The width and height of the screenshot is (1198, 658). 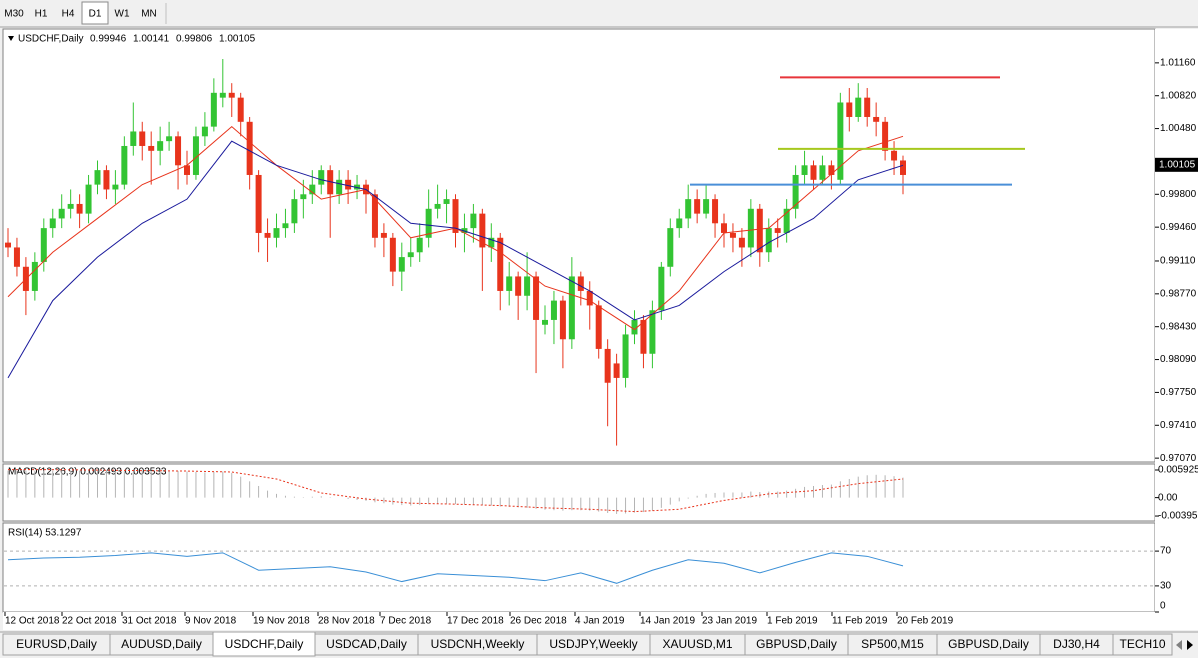 What do you see at coordinates (32, 621) in the screenshot?
I see `date-label: 12 Oct 2018` at bounding box center [32, 621].